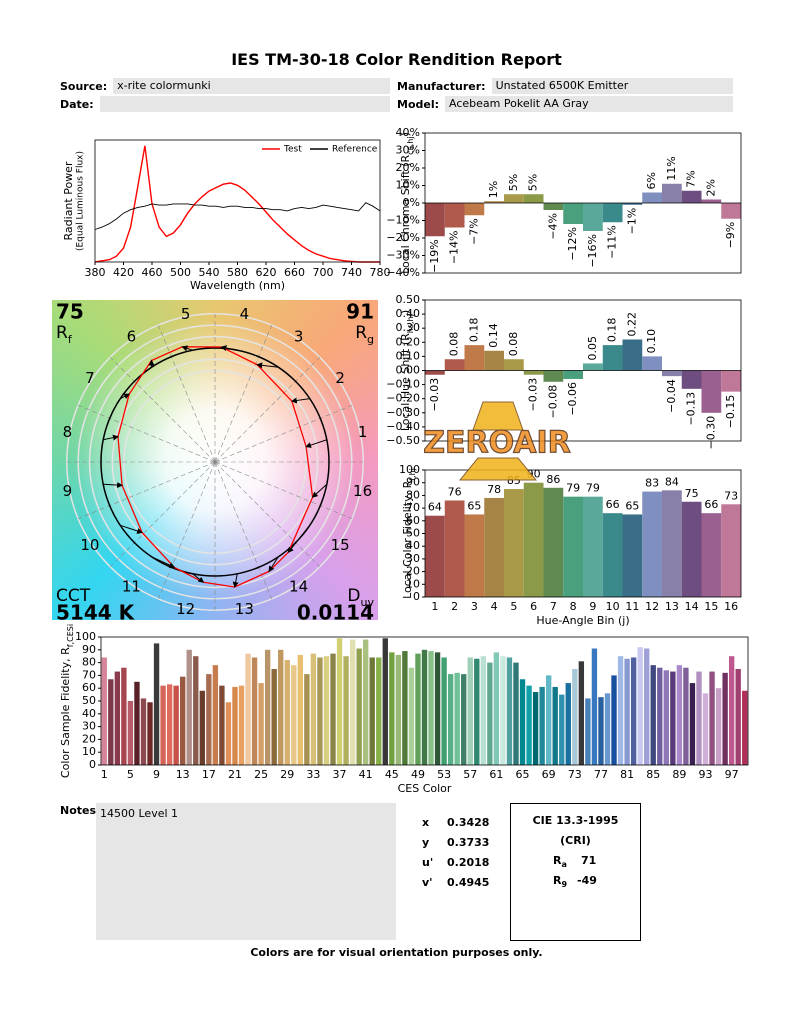 This screenshot has height=1024, width=793. I want to click on x-tick-label: 25, so click(261, 774).